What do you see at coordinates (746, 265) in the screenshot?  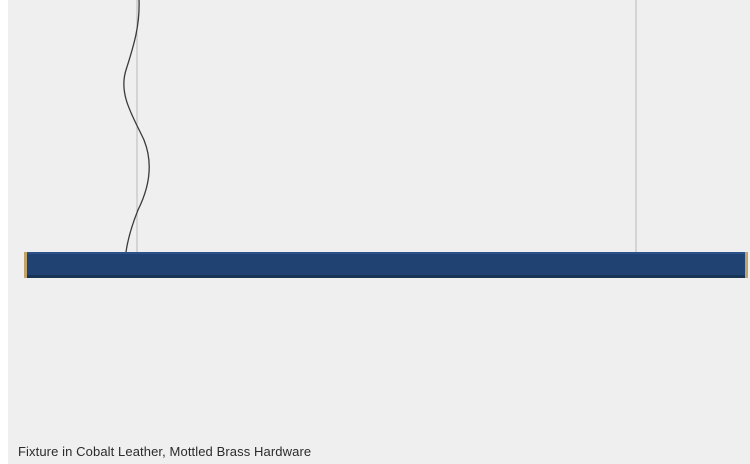 I see `brass-end-cap-right` at bounding box center [746, 265].